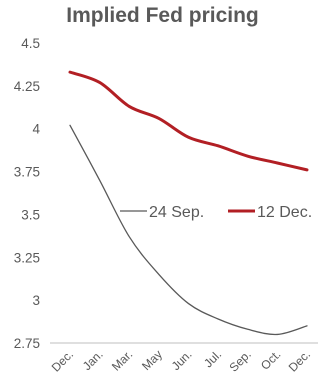 This screenshot has width=325, height=390. I want to click on y-tick-label: 3.25, so click(27, 257).